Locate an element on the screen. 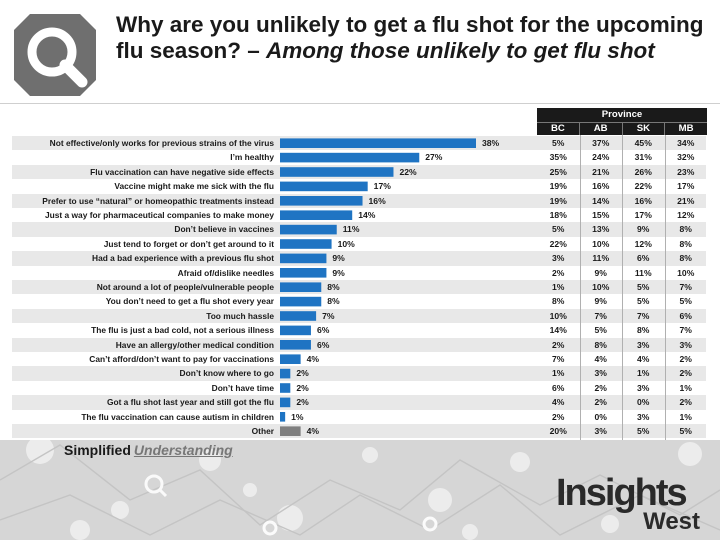  province-cell-bc: 20% is located at coordinates (558, 431).